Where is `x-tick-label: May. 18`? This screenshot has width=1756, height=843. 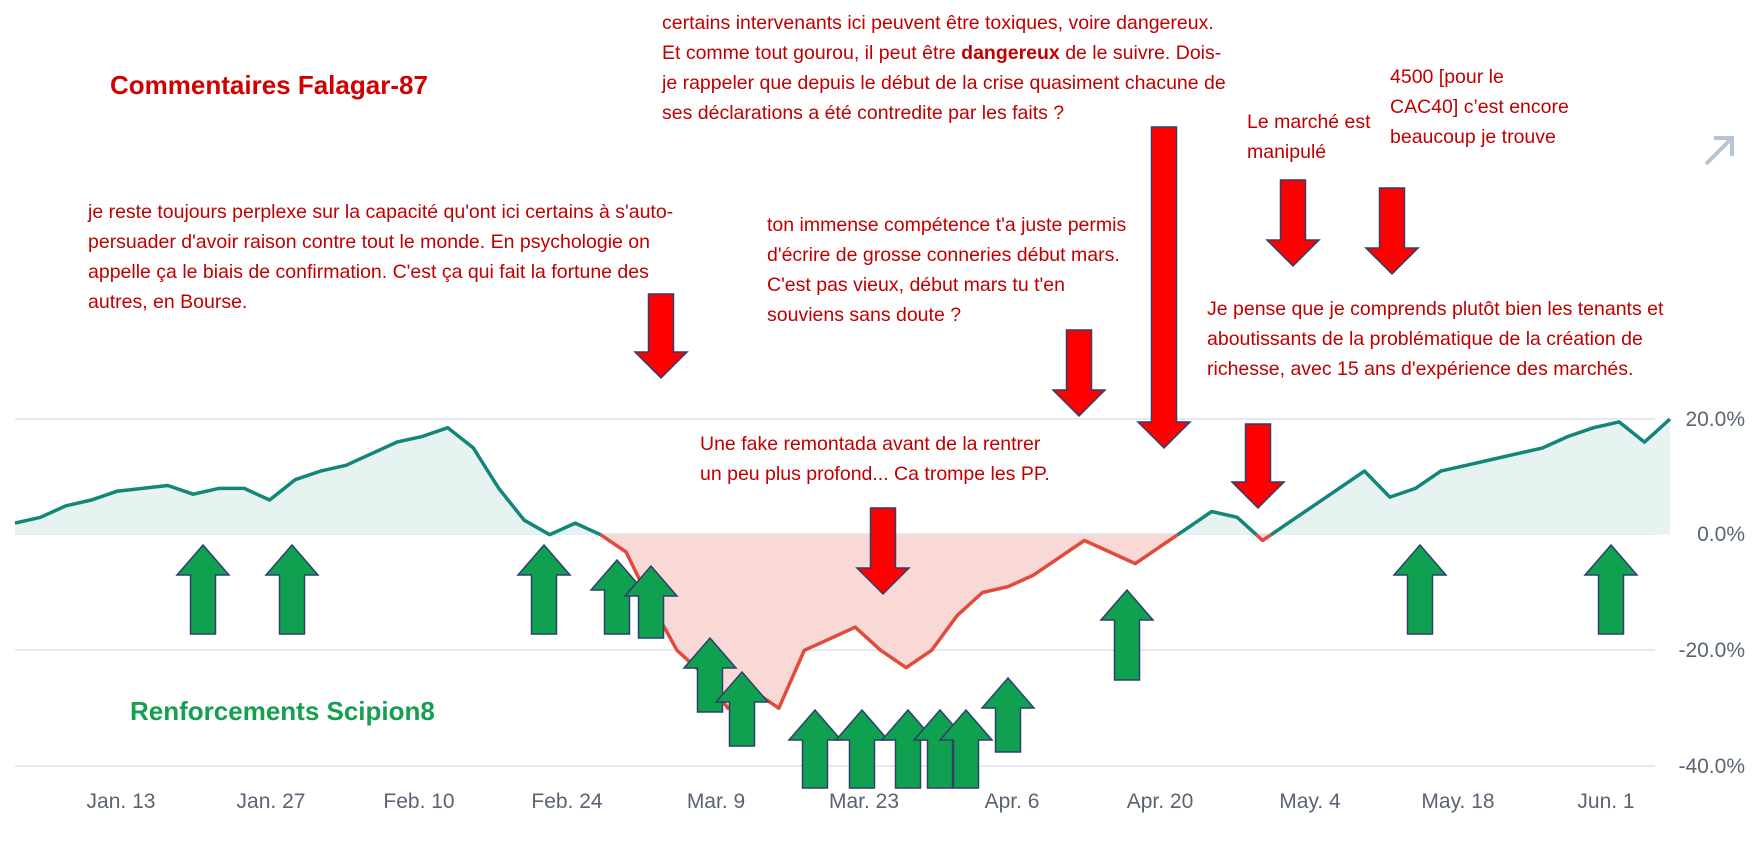 x-tick-label: May. 18 is located at coordinates (1457, 801).